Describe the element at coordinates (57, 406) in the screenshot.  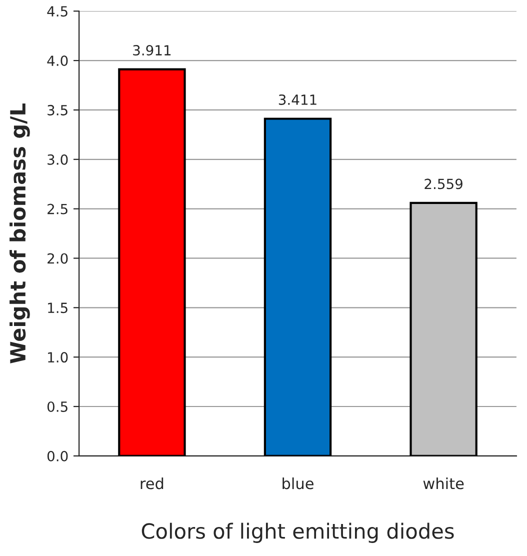
I see `y-tick-label: 0.5` at that location.